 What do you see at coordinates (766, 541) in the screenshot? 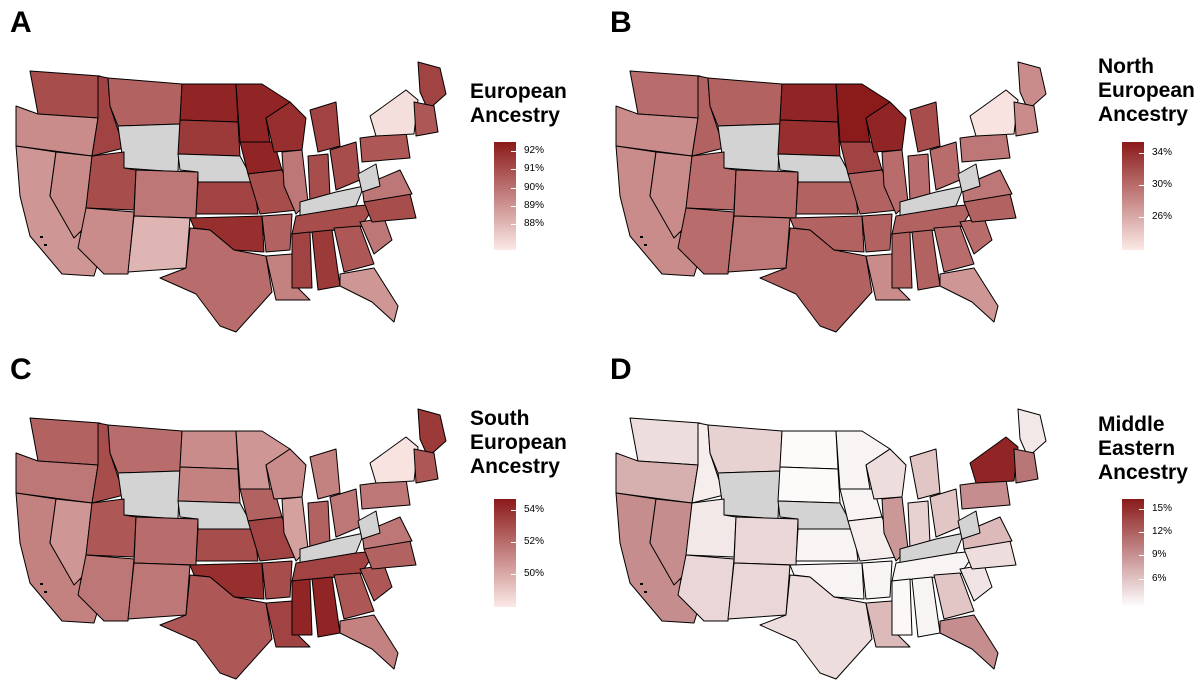
I see `state-co` at bounding box center [766, 541].